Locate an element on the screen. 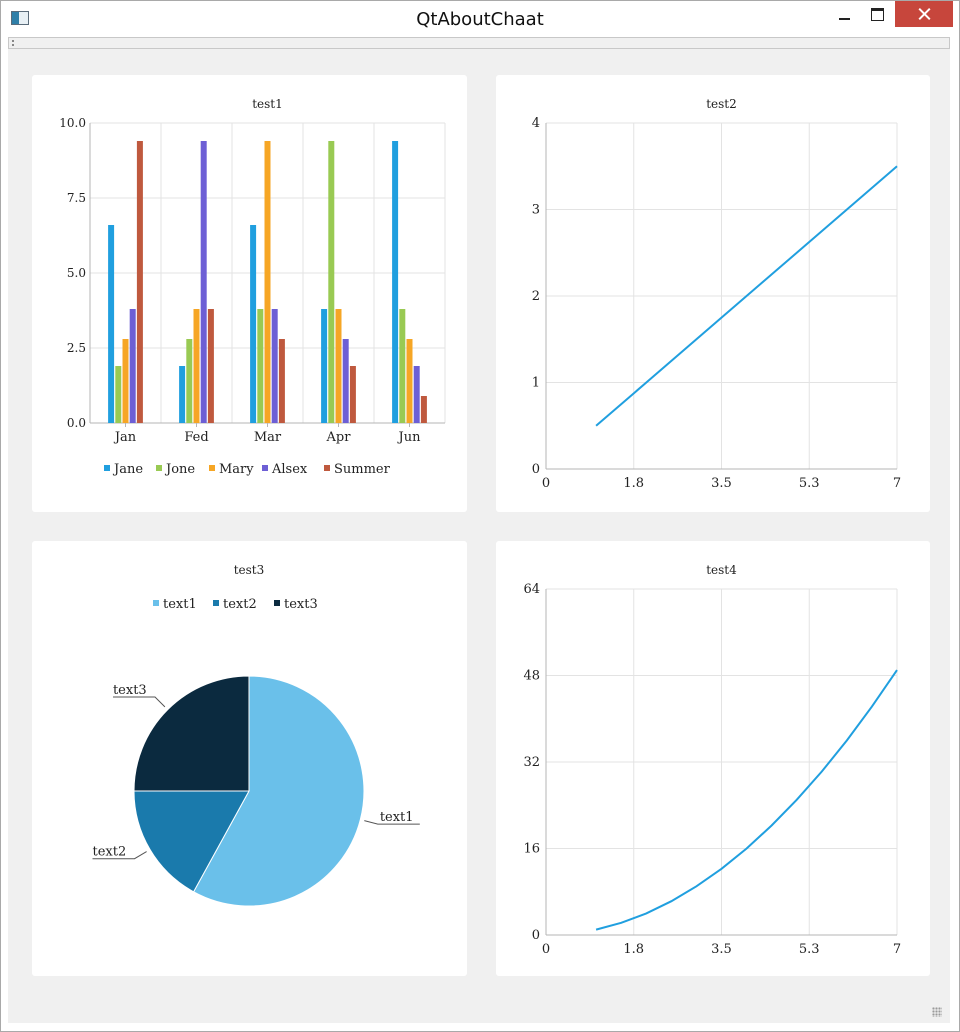 Image resolution: width=960 pixels, height=1032 pixels. chart-title: test4 is located at coordinates (721, 570).